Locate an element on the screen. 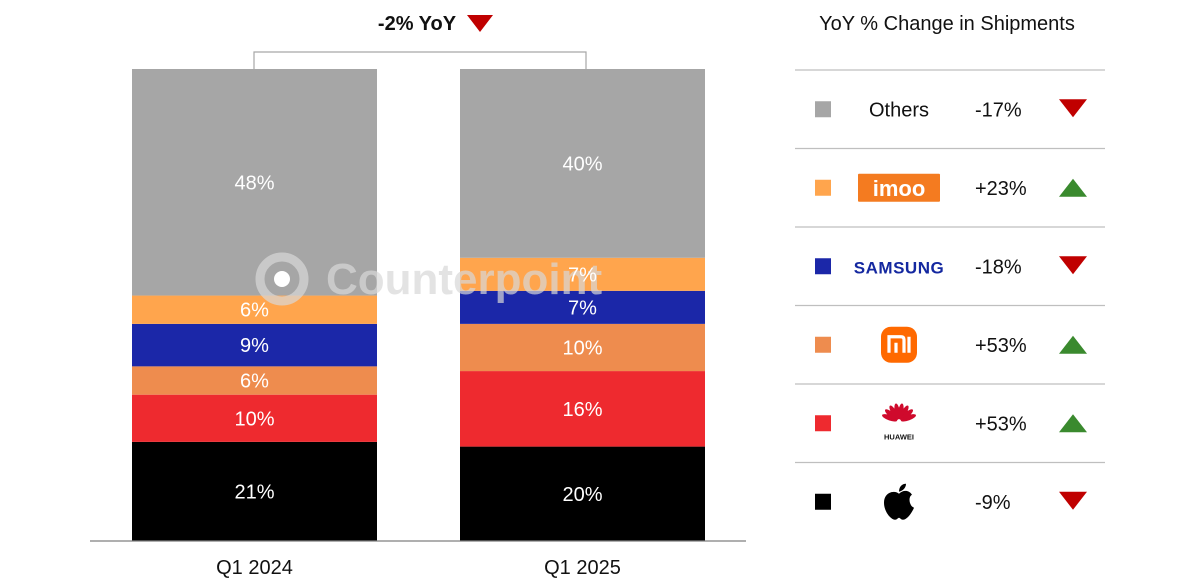  watermark-text: Counterpoint is located at coordinates (464, 279).